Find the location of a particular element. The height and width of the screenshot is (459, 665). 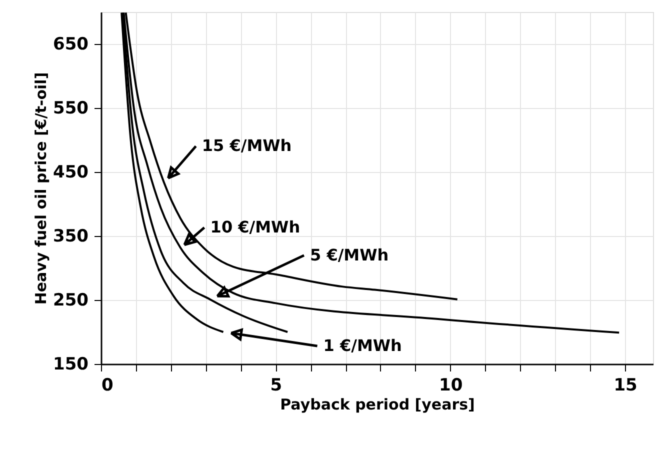

x-tick-label: 10 is located at coordinates (451, 386).